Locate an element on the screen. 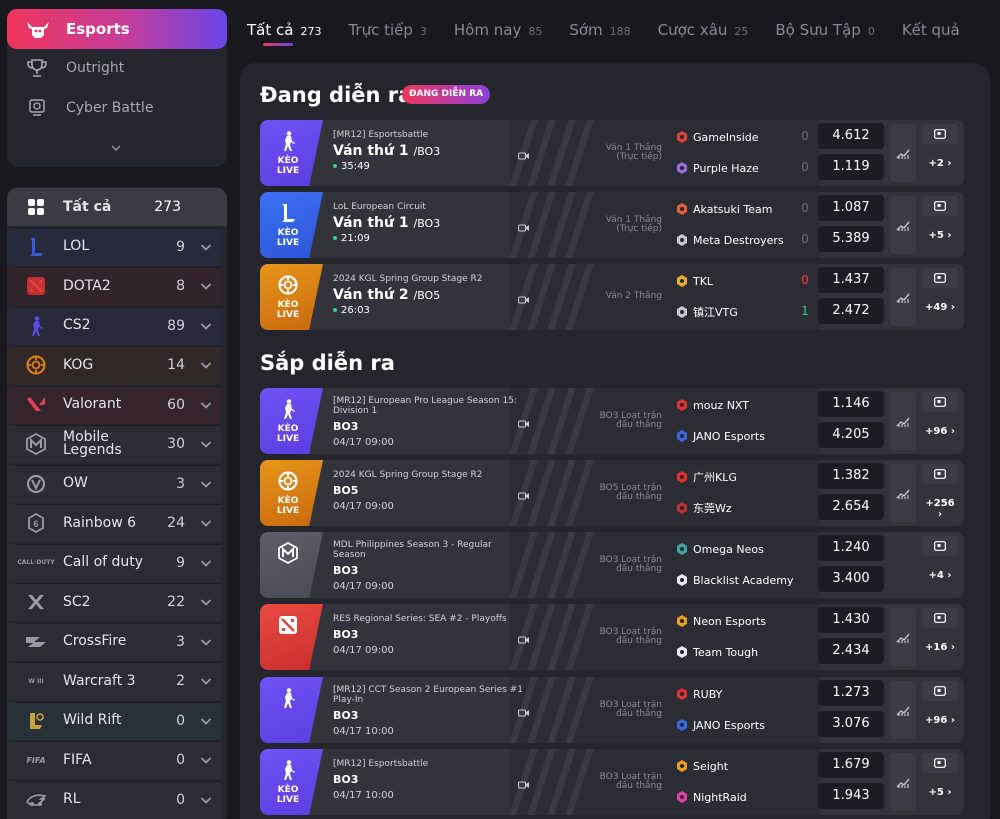 This screenshot has width=1000, height=819. sidebar-game-row: SC2 22 is located at coordinates (114, 602).